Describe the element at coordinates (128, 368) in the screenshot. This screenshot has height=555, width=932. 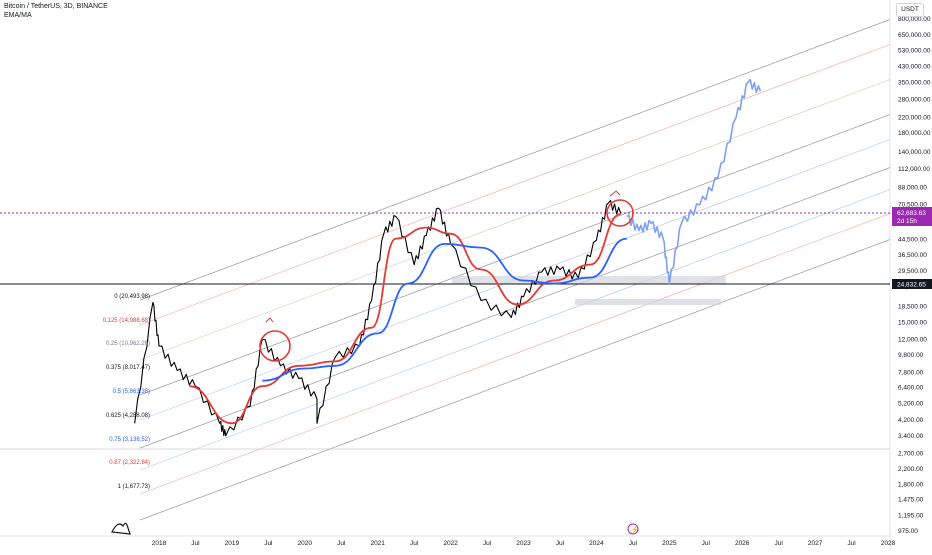
I see `fib-level-label: 0.375 (8,017.47)` at that location.